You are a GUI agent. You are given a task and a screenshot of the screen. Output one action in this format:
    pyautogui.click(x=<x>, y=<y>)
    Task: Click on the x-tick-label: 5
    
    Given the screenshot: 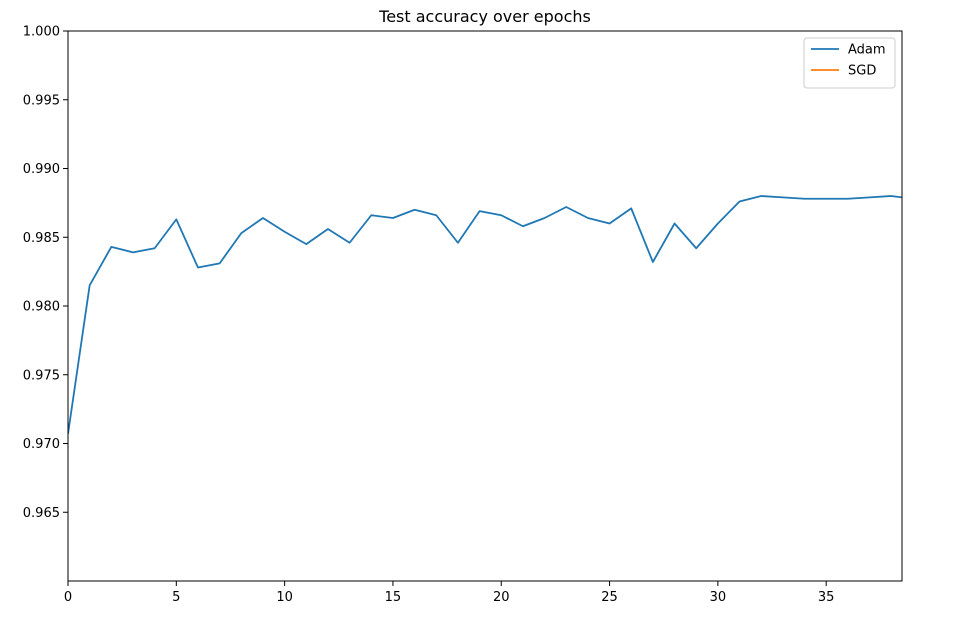 What is the action you would take?
    pyautogui.click(x=176, y=597)
    